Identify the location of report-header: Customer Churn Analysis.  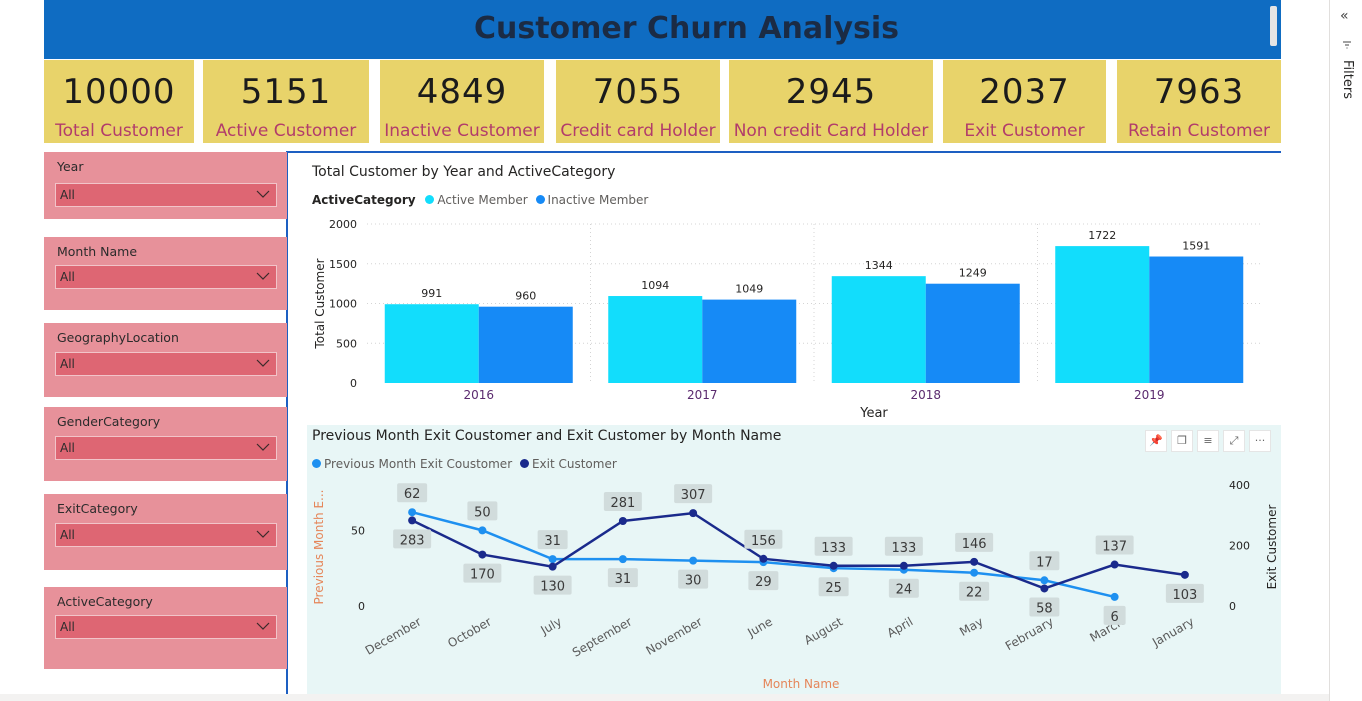
(662, 29).